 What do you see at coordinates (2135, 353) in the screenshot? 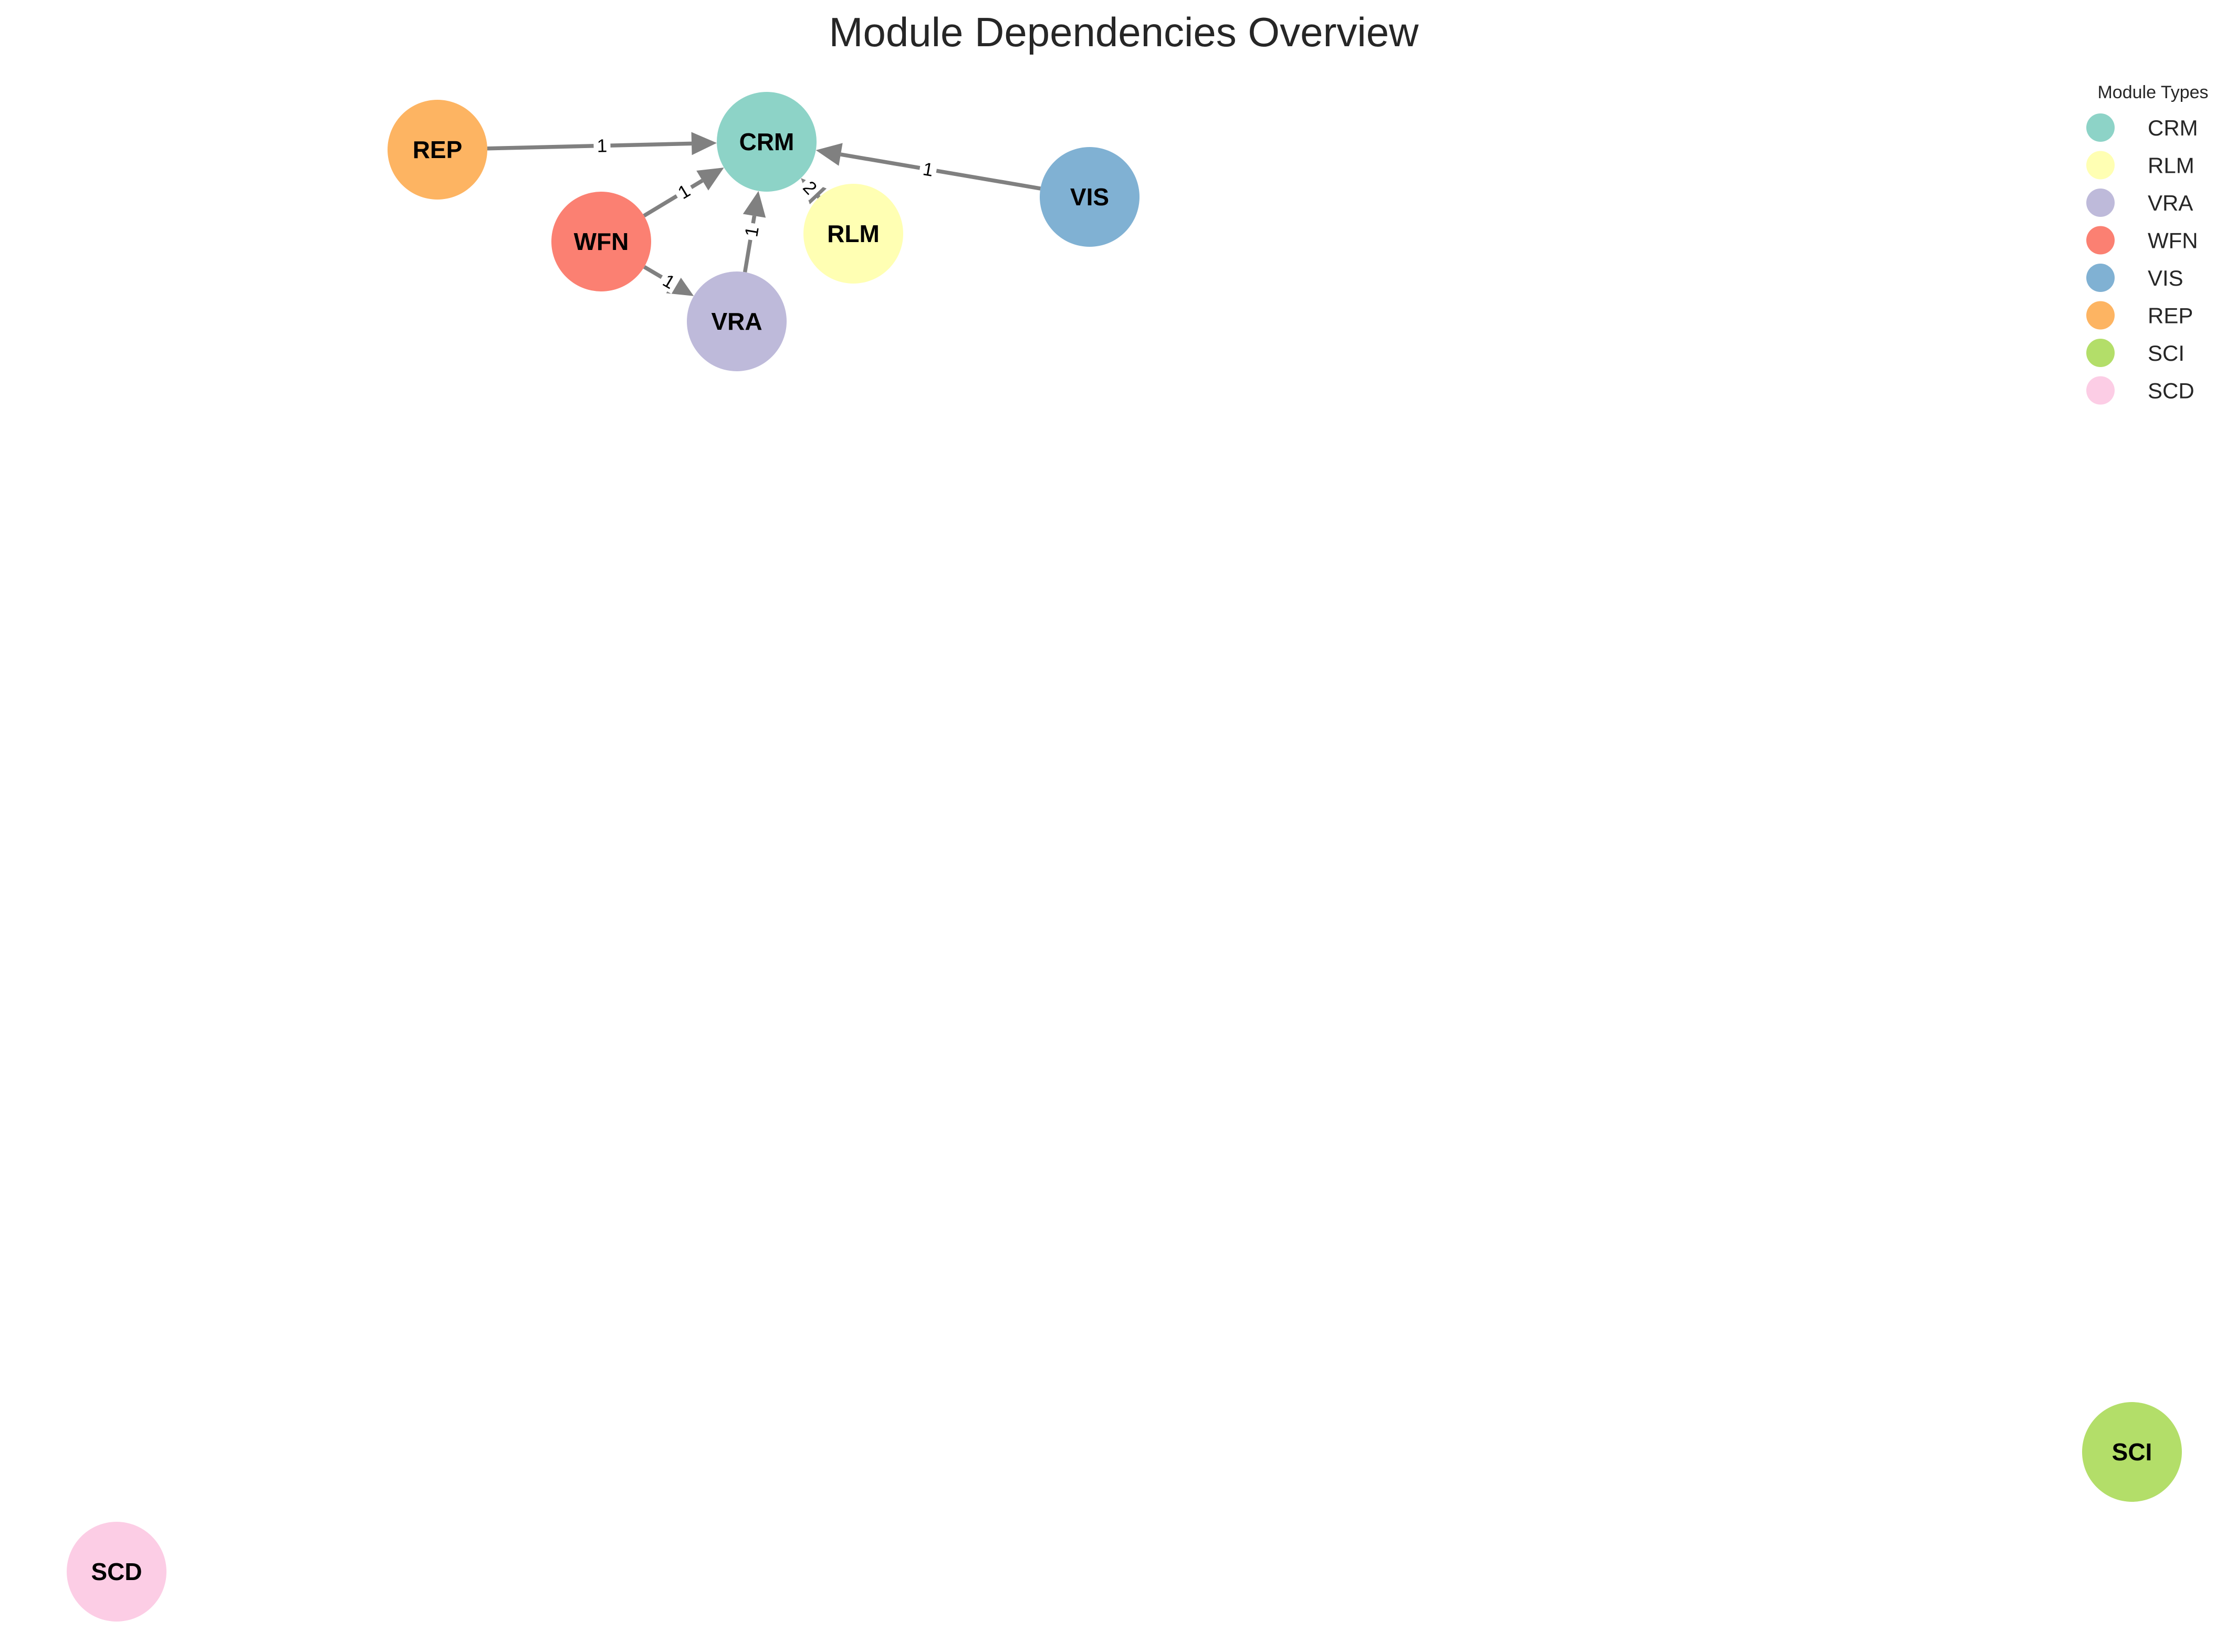
I see `legend-item-sci: SCI` at bounding box center [2135, 353].